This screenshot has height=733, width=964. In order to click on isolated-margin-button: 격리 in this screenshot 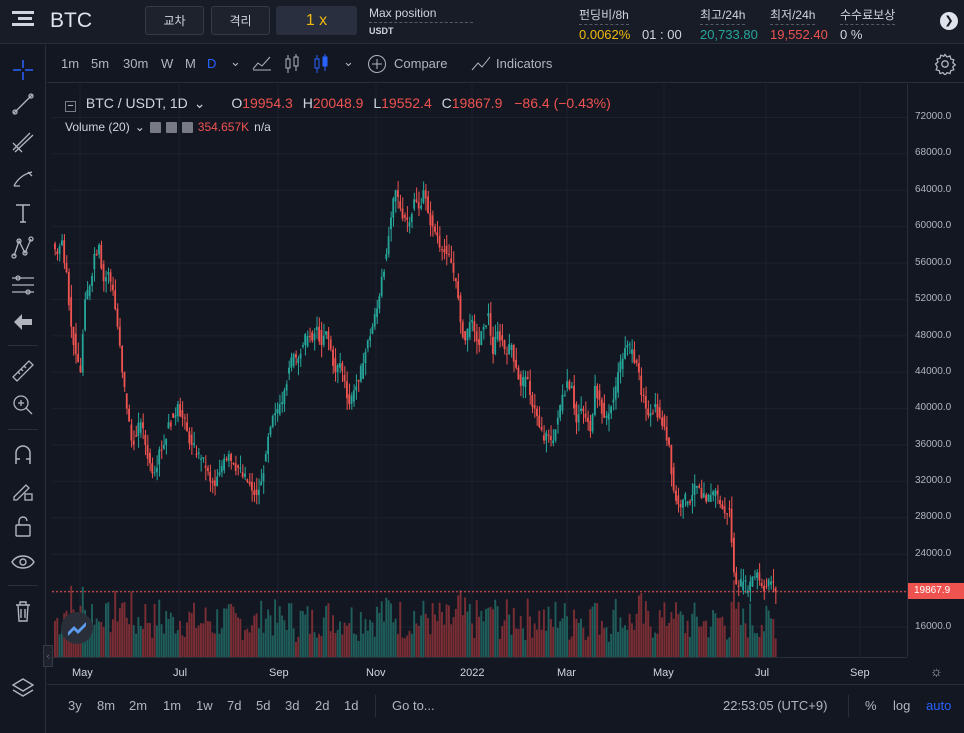, I will do `click(240, 20)`.